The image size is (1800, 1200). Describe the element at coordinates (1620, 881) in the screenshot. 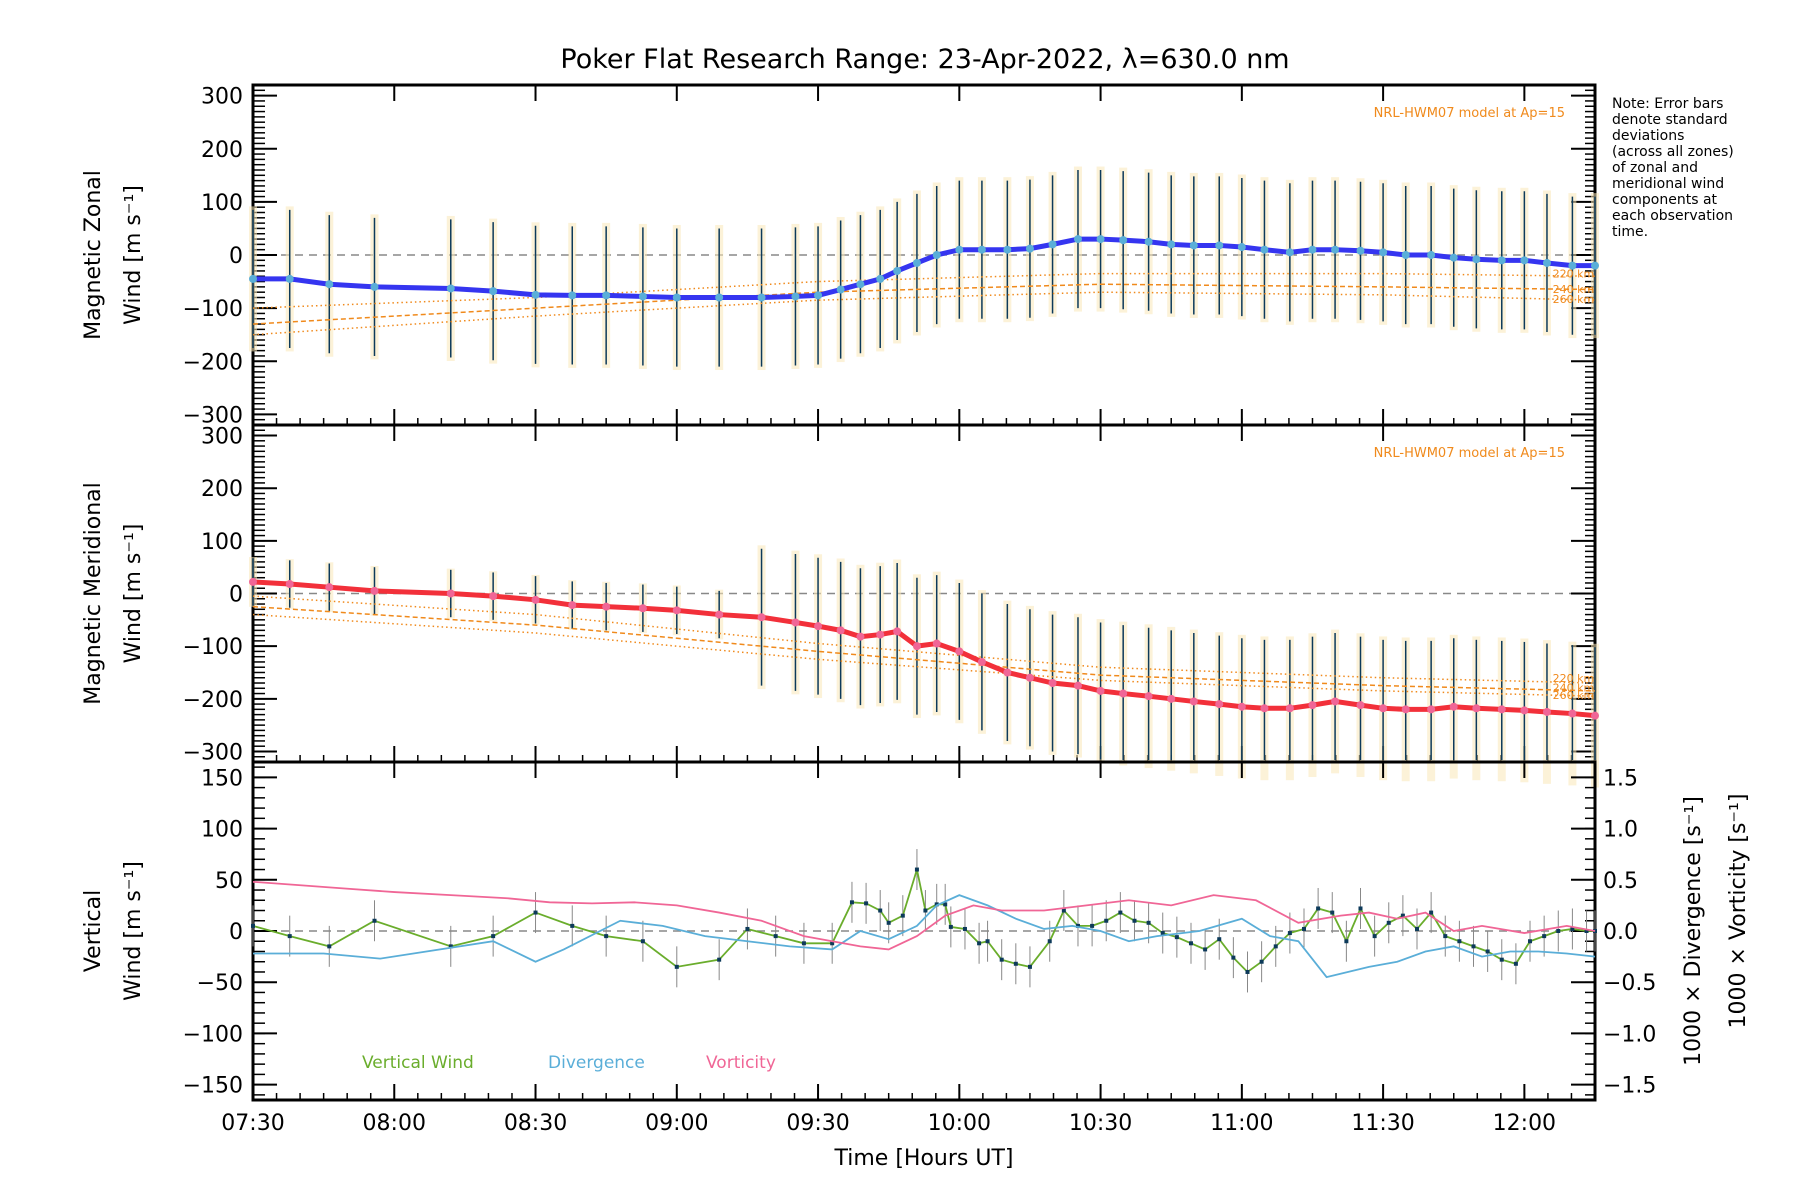

I see `y2-tick-label: 0.5` at that location.